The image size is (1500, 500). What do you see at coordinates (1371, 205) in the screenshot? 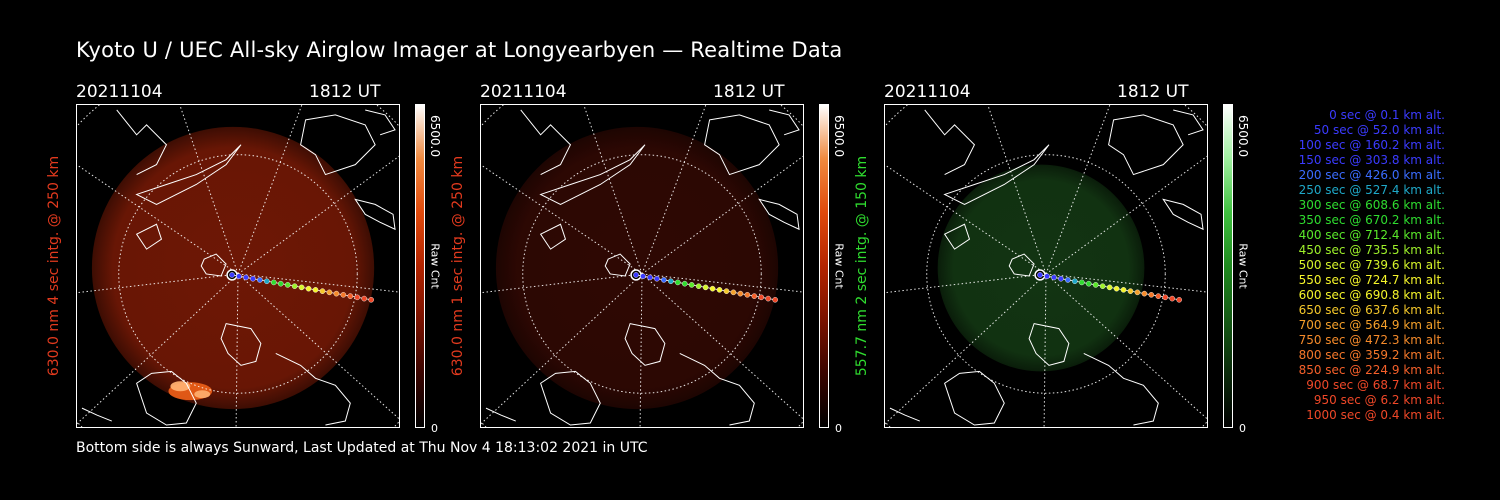
I see `legend-entry: 300 sec @ 608.6 km alt.` at bounding box center [1371, 205].